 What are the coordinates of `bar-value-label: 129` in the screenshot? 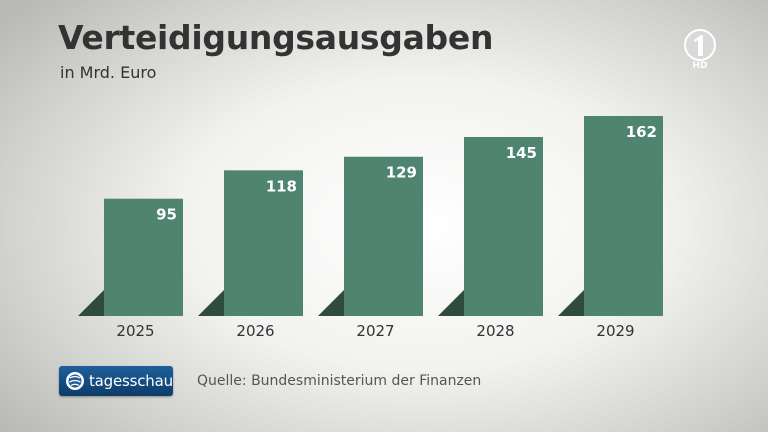 It's located at (401, 173).